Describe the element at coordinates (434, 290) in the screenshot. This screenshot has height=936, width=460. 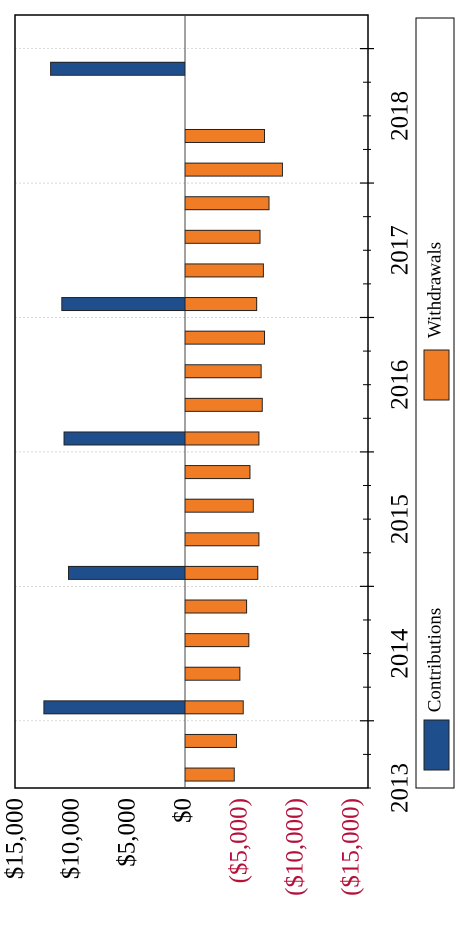
I see `legend-label-1: Withdrawals` at that location.